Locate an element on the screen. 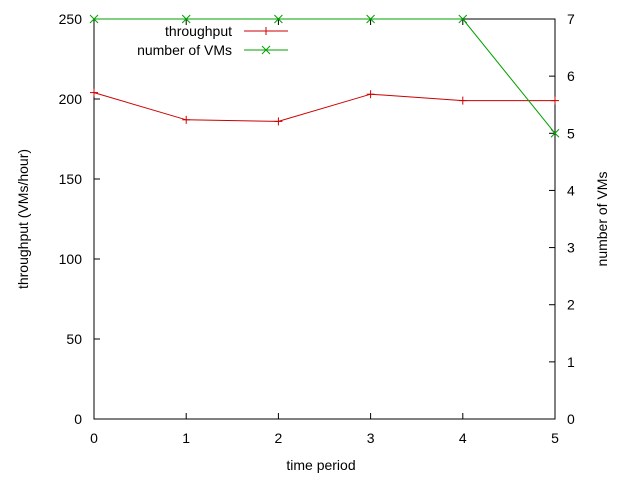  x-tick-label: 4 is located at coordinates (463, 438).